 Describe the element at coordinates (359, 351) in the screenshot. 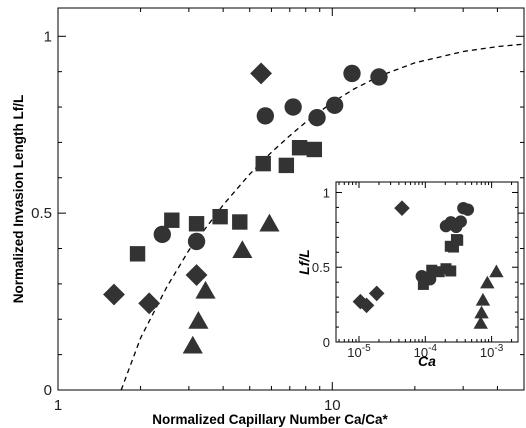

I see `x-tick-label: 10⁻⁵` at that location.